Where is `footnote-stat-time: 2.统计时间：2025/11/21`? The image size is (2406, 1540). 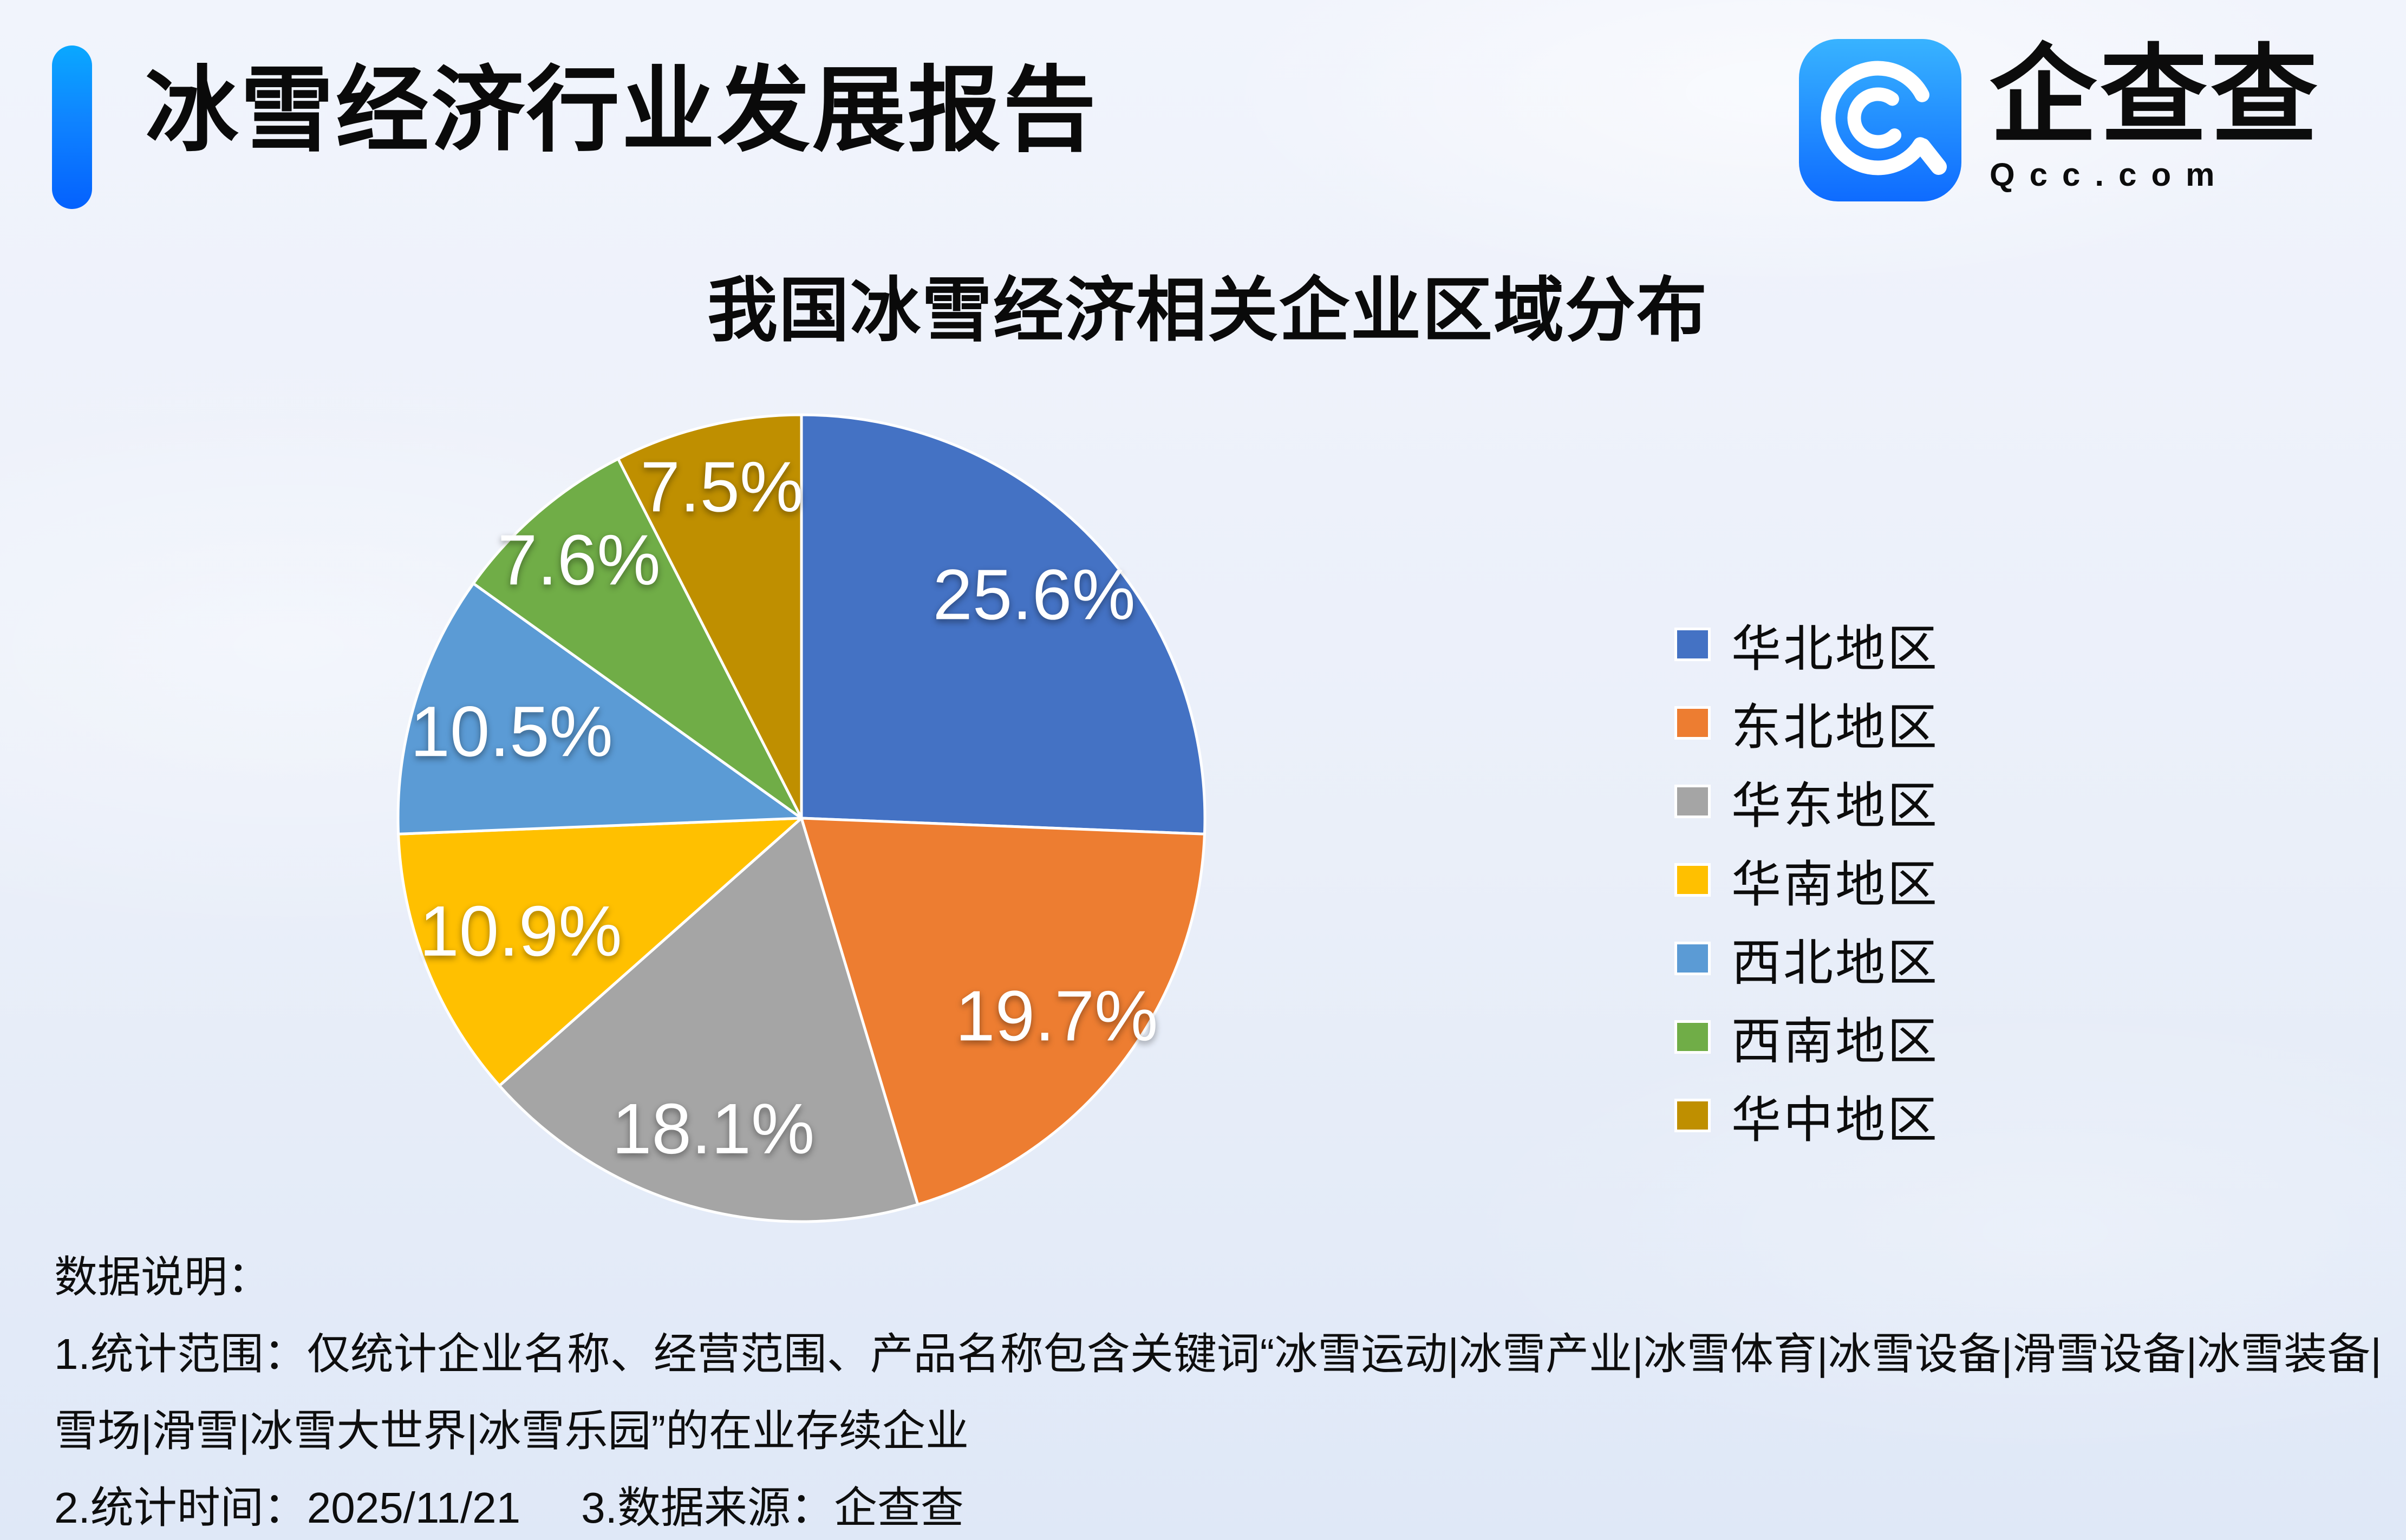
footnote-stat-time: 2.统计时间：2025/11/21 is located at coordinates (287, 1508).